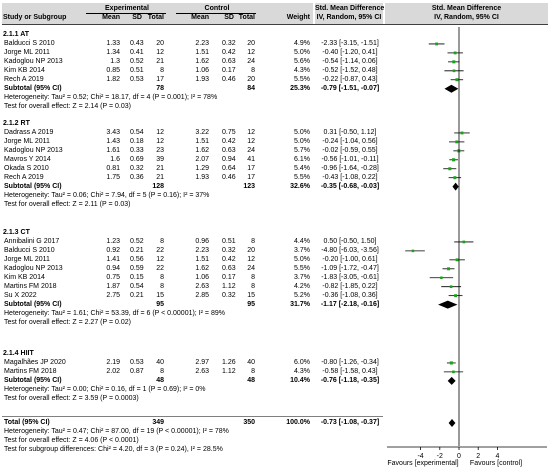  Describe the element at coordinates (29, 43) in the screenshot. I see `study-name: Balducci S 2010` at that location.